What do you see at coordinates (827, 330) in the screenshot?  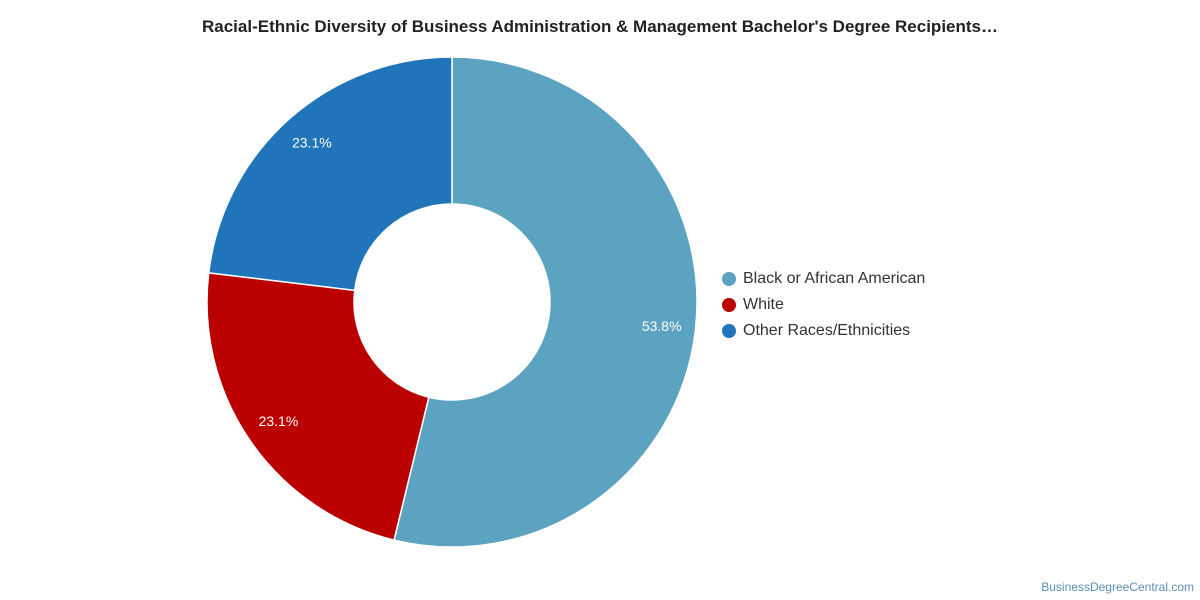 I see `legend-label: Other Races/Ethnicities` at bounding box center [827, 330].